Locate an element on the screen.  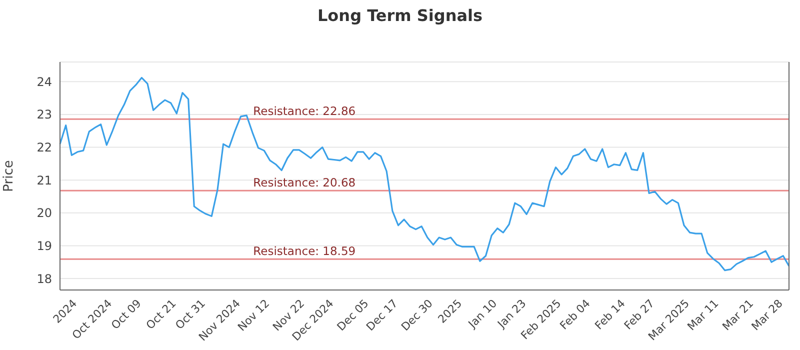
y-tick-label: 18 is located at coordinates (44, 279).